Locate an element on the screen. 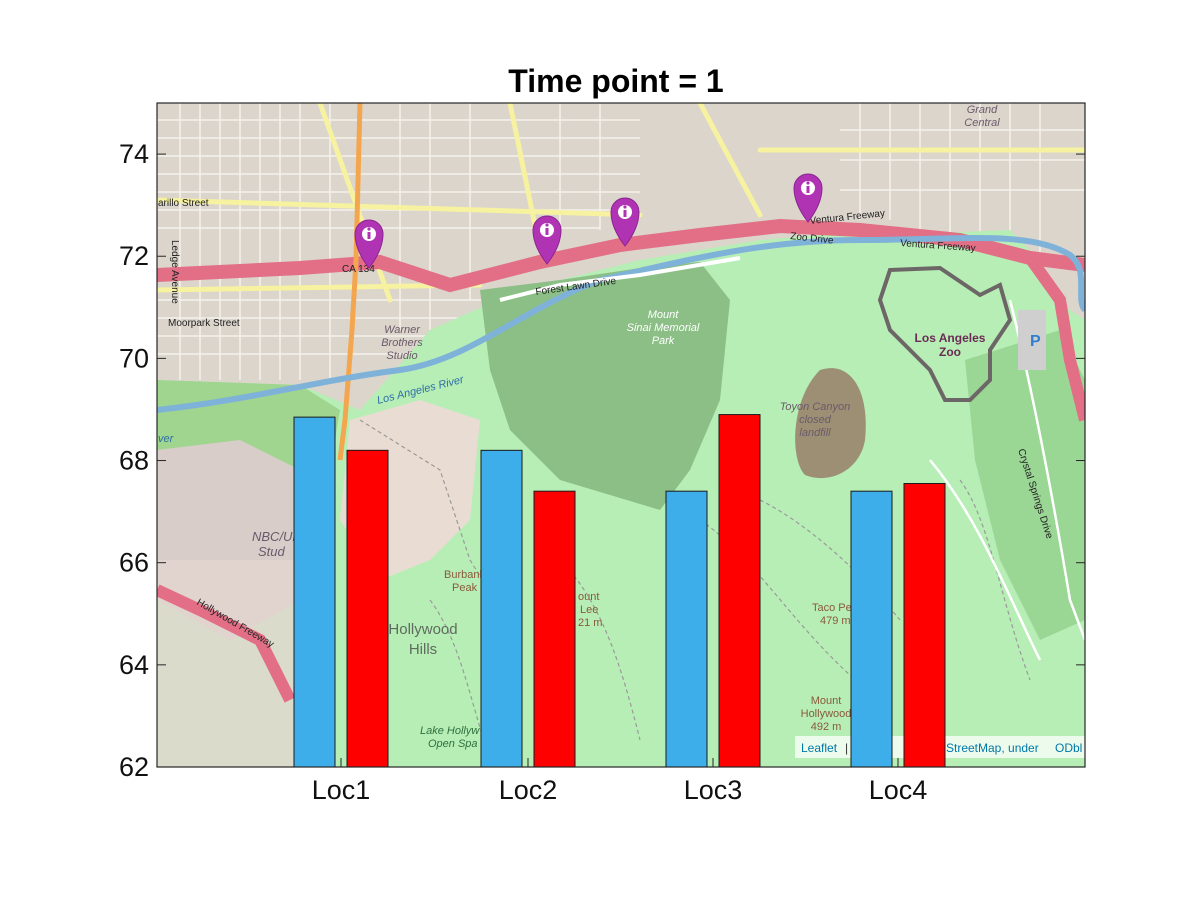 The image size is (1200, 900). map-label-moorpark: Moorpark Street is located at coordinates (204, 323).